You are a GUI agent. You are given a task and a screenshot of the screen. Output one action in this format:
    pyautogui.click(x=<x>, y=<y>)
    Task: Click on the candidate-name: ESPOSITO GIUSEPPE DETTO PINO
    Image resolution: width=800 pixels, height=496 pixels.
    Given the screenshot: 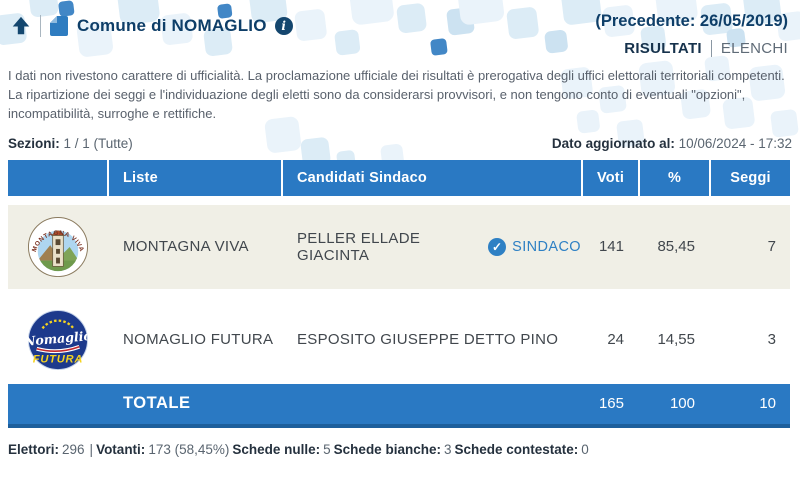 What is the action you would take?
    pyautogui.click(x=428, y=340)
    